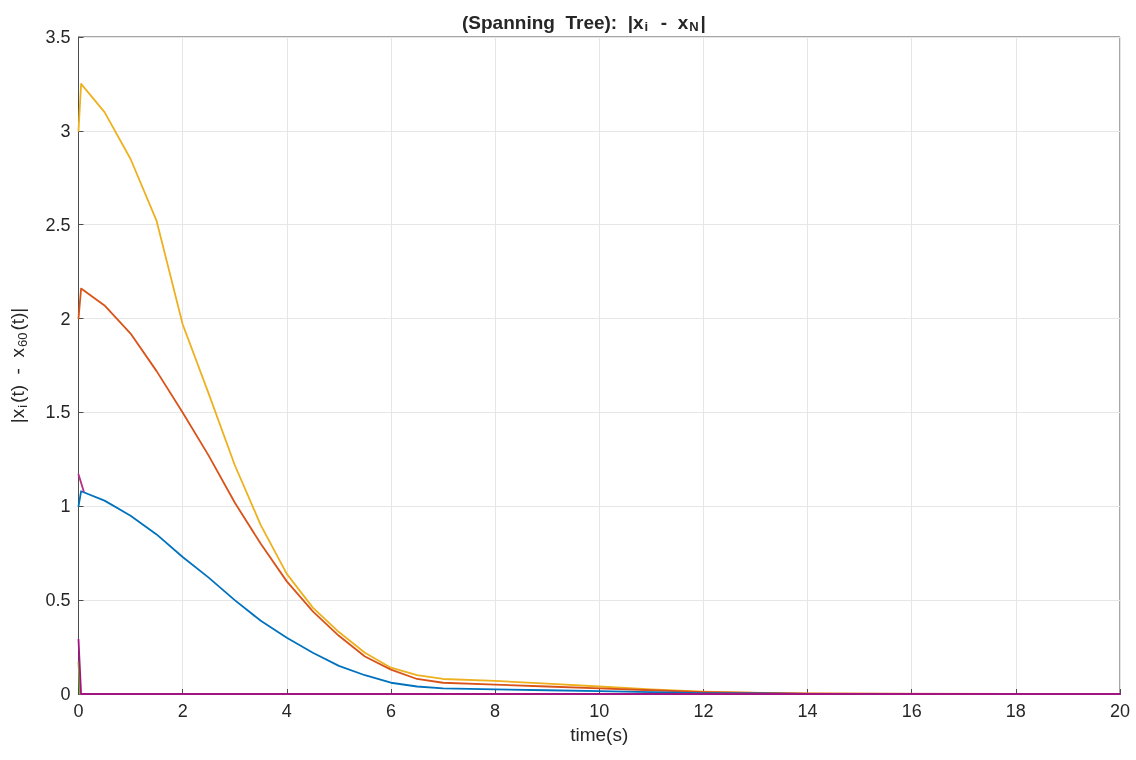 Image resolution: width=1136 pixels, height=760 pixels. I want to click on x-tick-label: 18, so click(1015, 711).